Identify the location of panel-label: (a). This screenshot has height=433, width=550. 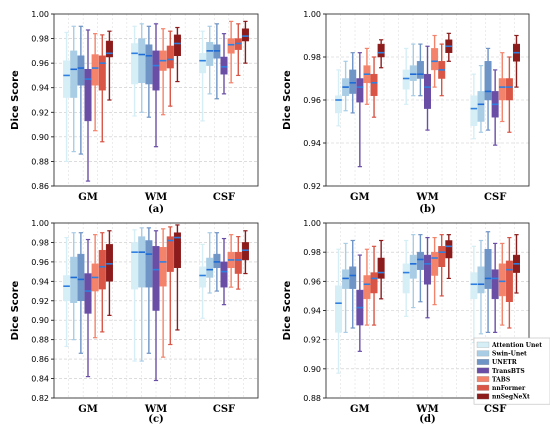
(156, 209).